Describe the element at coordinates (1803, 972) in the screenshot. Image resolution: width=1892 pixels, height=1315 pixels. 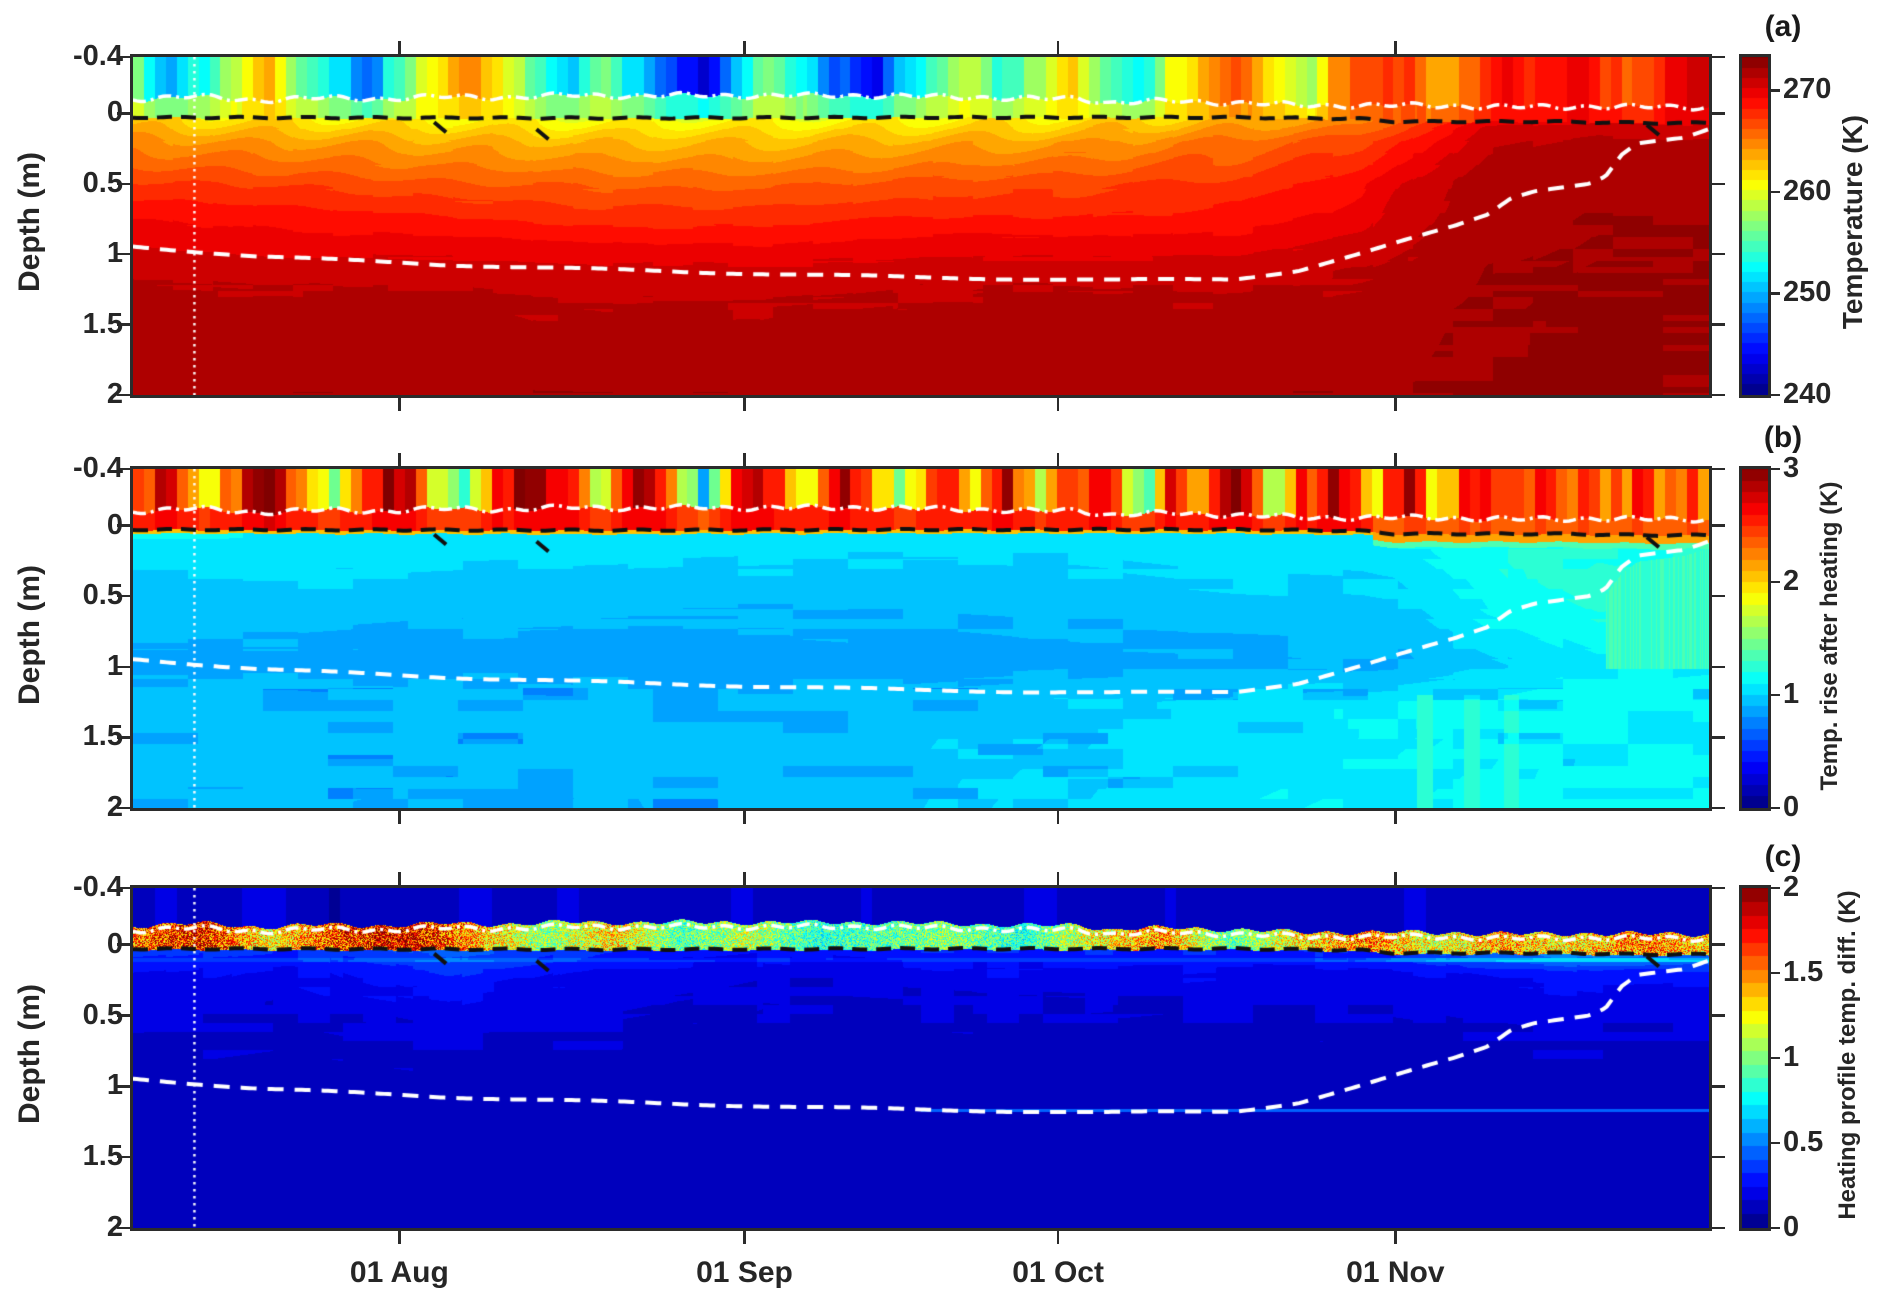
I see `colorbar-tick-label: 1.5` at that location.